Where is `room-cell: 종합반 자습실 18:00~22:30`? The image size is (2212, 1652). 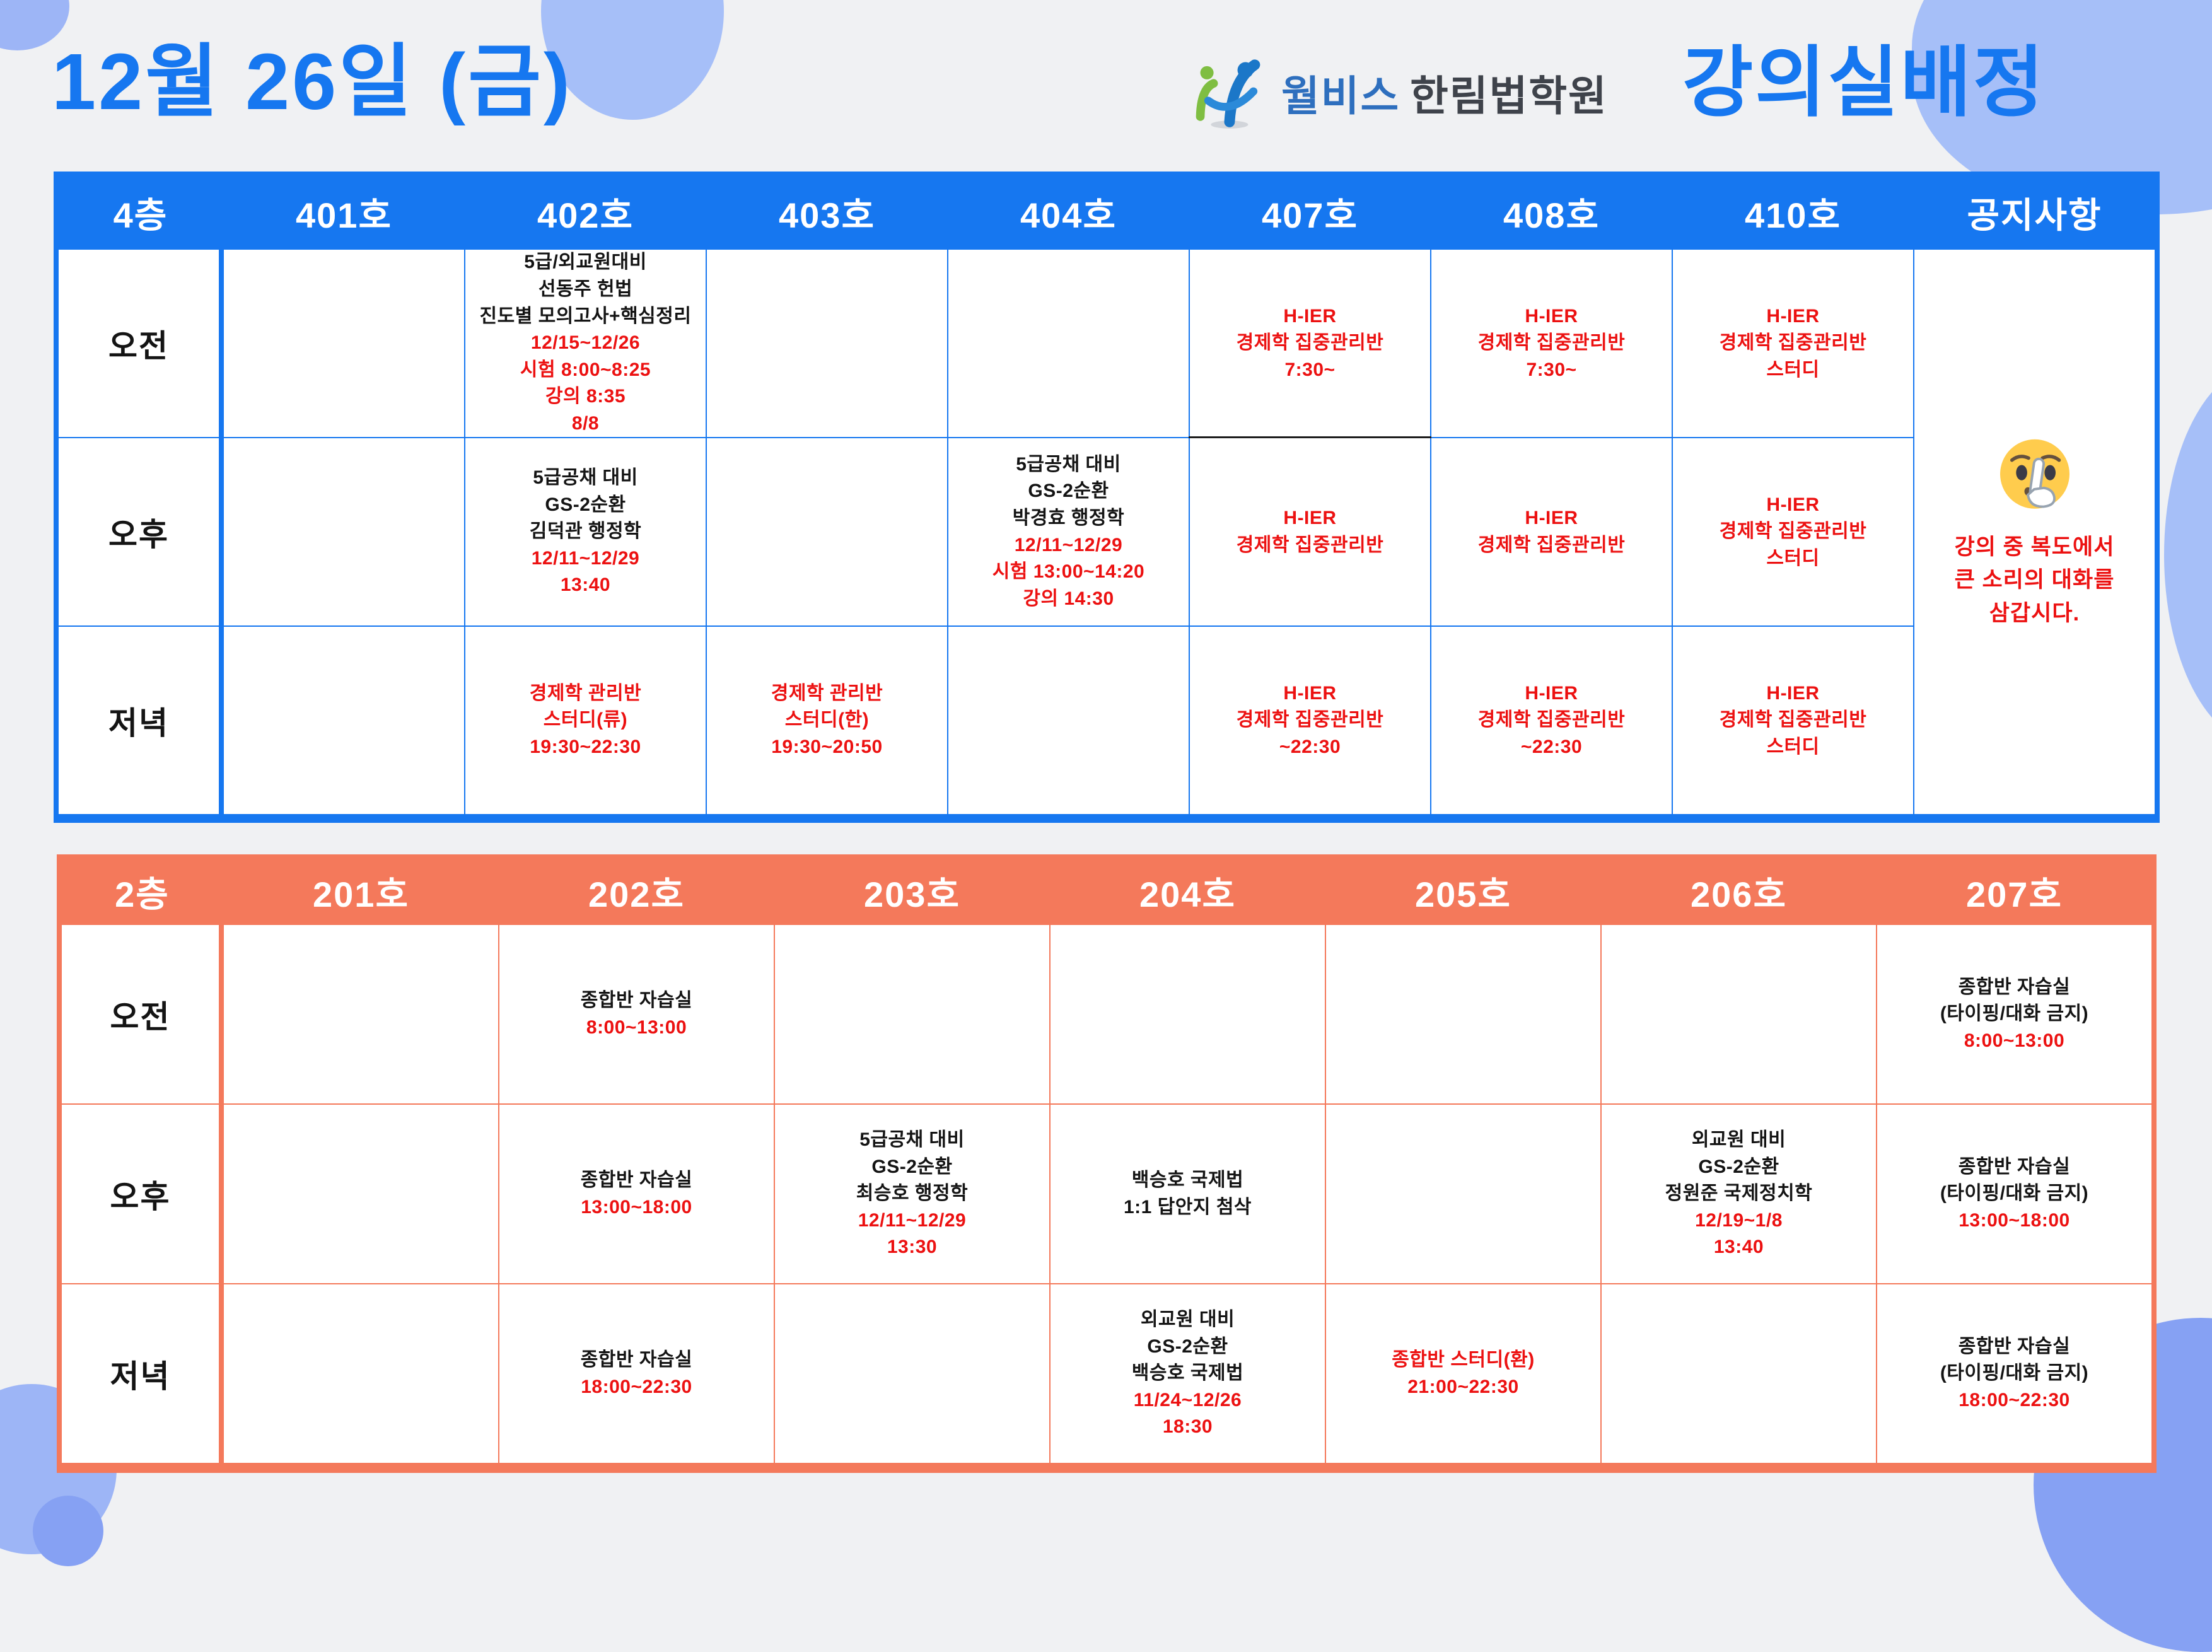
room-cell: 종합반 자습실 18:00~22:30 is located at coordinates (636, 1373).